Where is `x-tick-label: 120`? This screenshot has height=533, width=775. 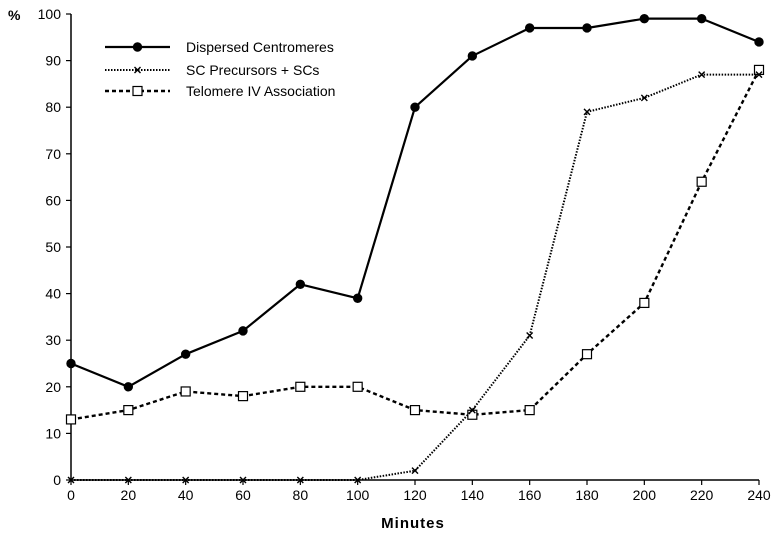
x-tick-label: 120 is located at coordinates (415, 495).